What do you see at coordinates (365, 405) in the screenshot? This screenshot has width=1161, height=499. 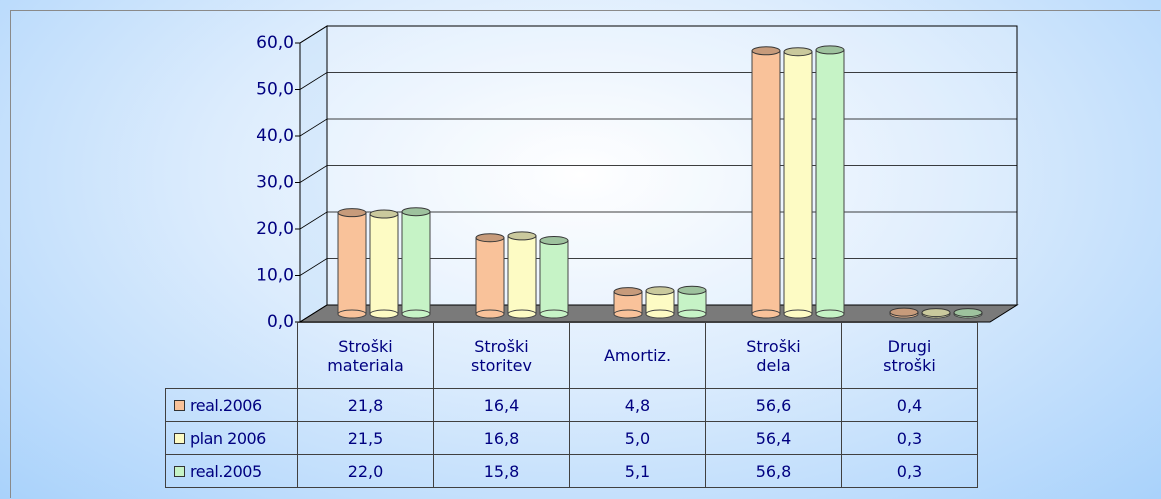 I see `value-label: 21,8` at bounding box center [365, 405].